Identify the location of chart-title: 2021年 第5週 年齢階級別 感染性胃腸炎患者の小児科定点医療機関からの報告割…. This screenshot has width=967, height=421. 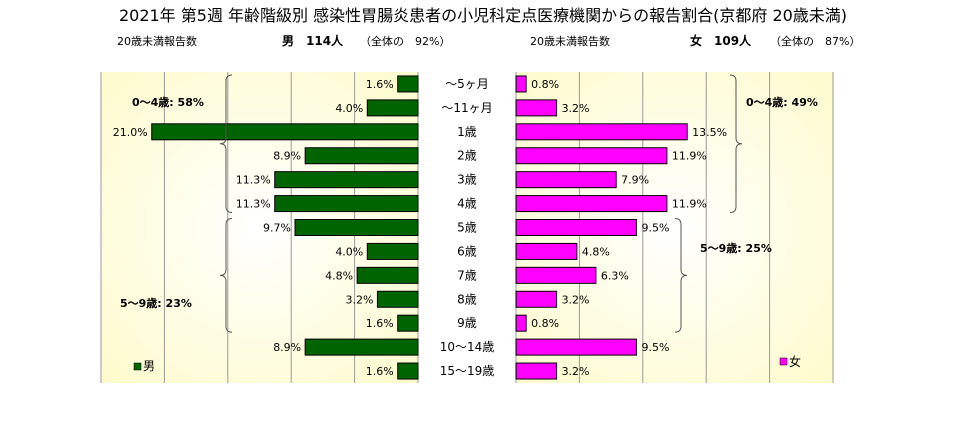
(483, 15).